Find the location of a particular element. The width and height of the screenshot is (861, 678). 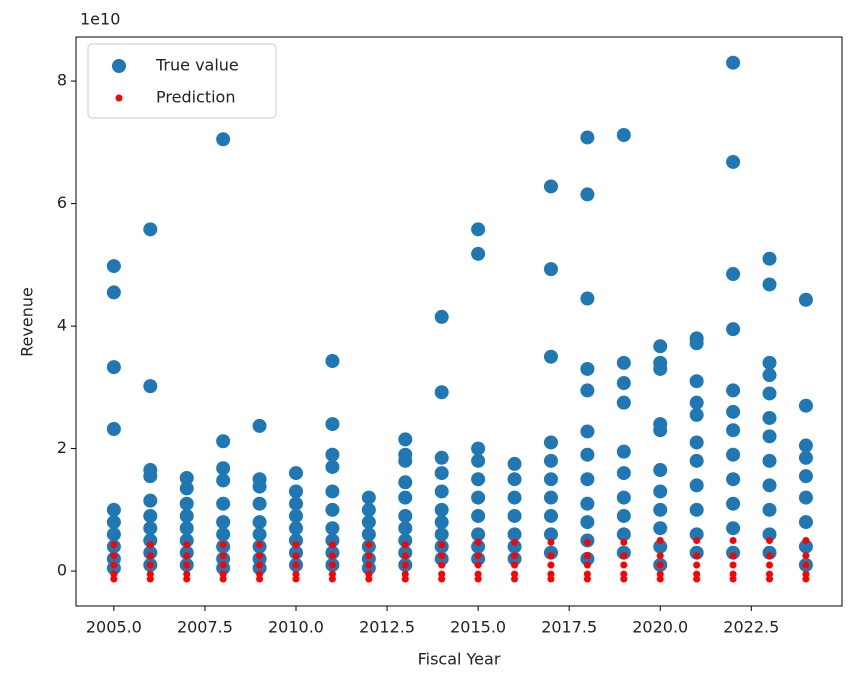

legend-marker is located at coordinates (119, 66).